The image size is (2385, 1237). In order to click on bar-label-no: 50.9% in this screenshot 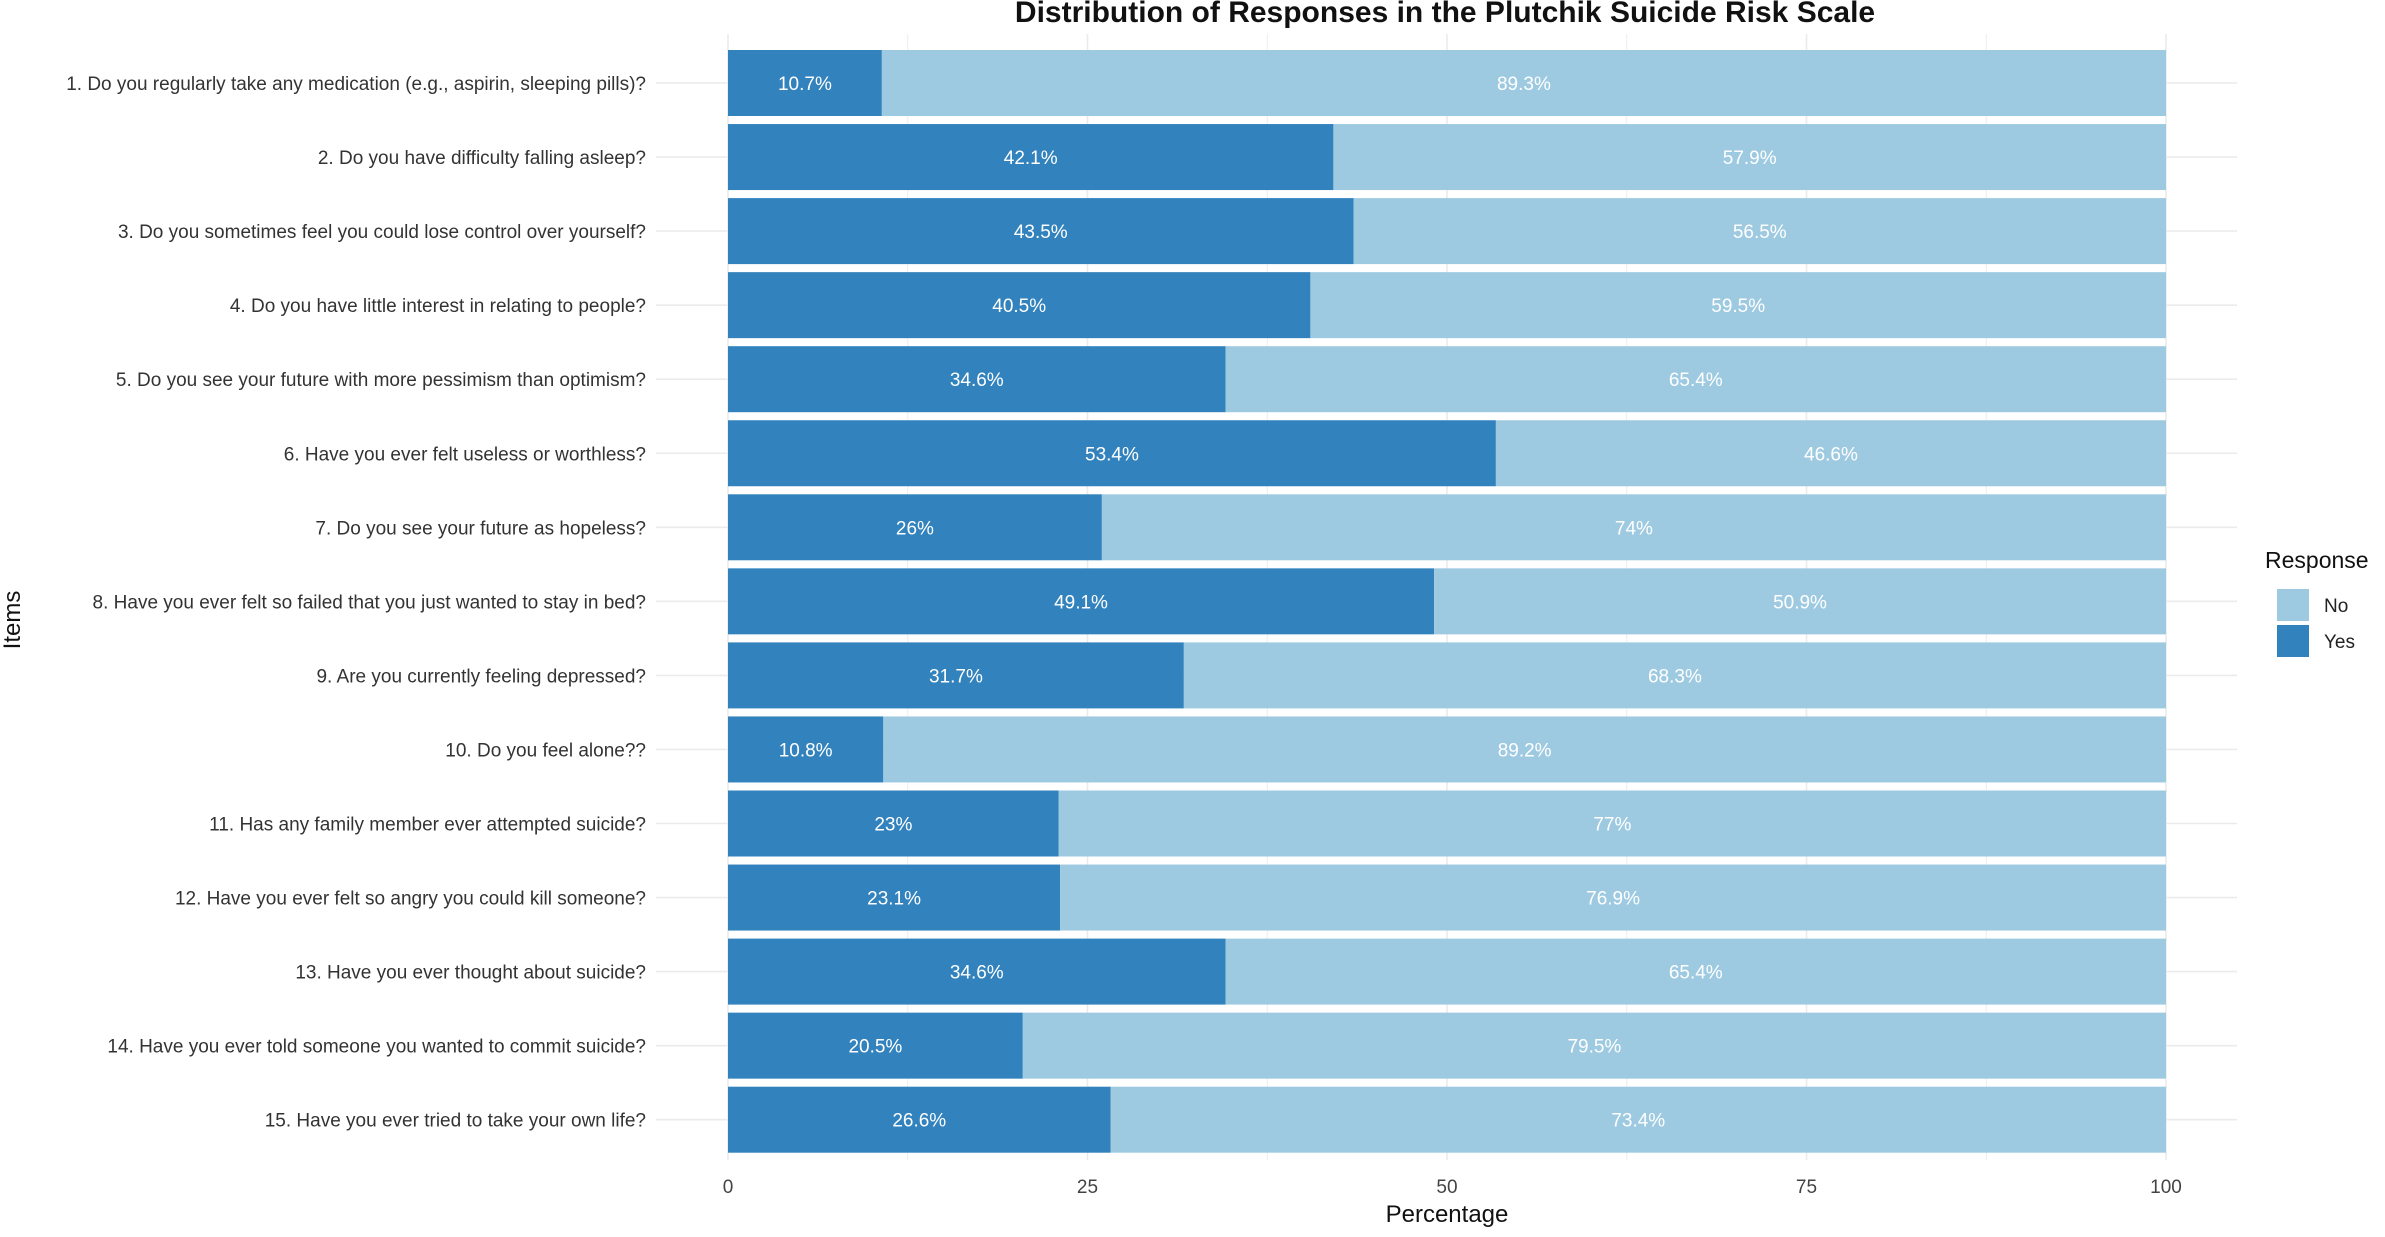, I will do `click(1800, 602)`.